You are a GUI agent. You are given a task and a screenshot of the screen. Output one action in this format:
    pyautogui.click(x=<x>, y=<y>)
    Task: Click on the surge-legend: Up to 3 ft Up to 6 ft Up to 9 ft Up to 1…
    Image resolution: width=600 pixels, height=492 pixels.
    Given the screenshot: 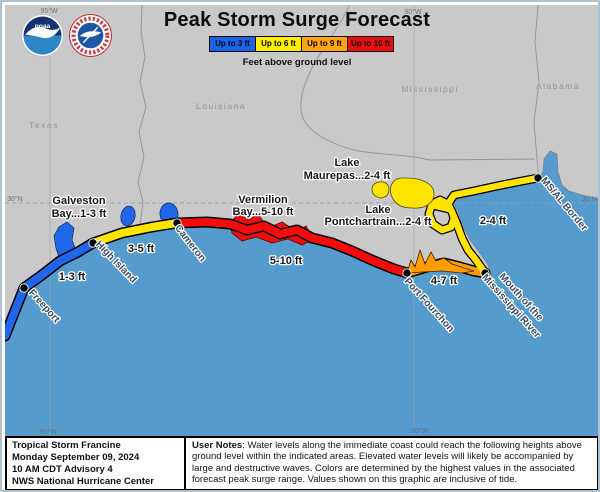 What is the action you would take?
    pyautogui.click(x=301, y=44)
    